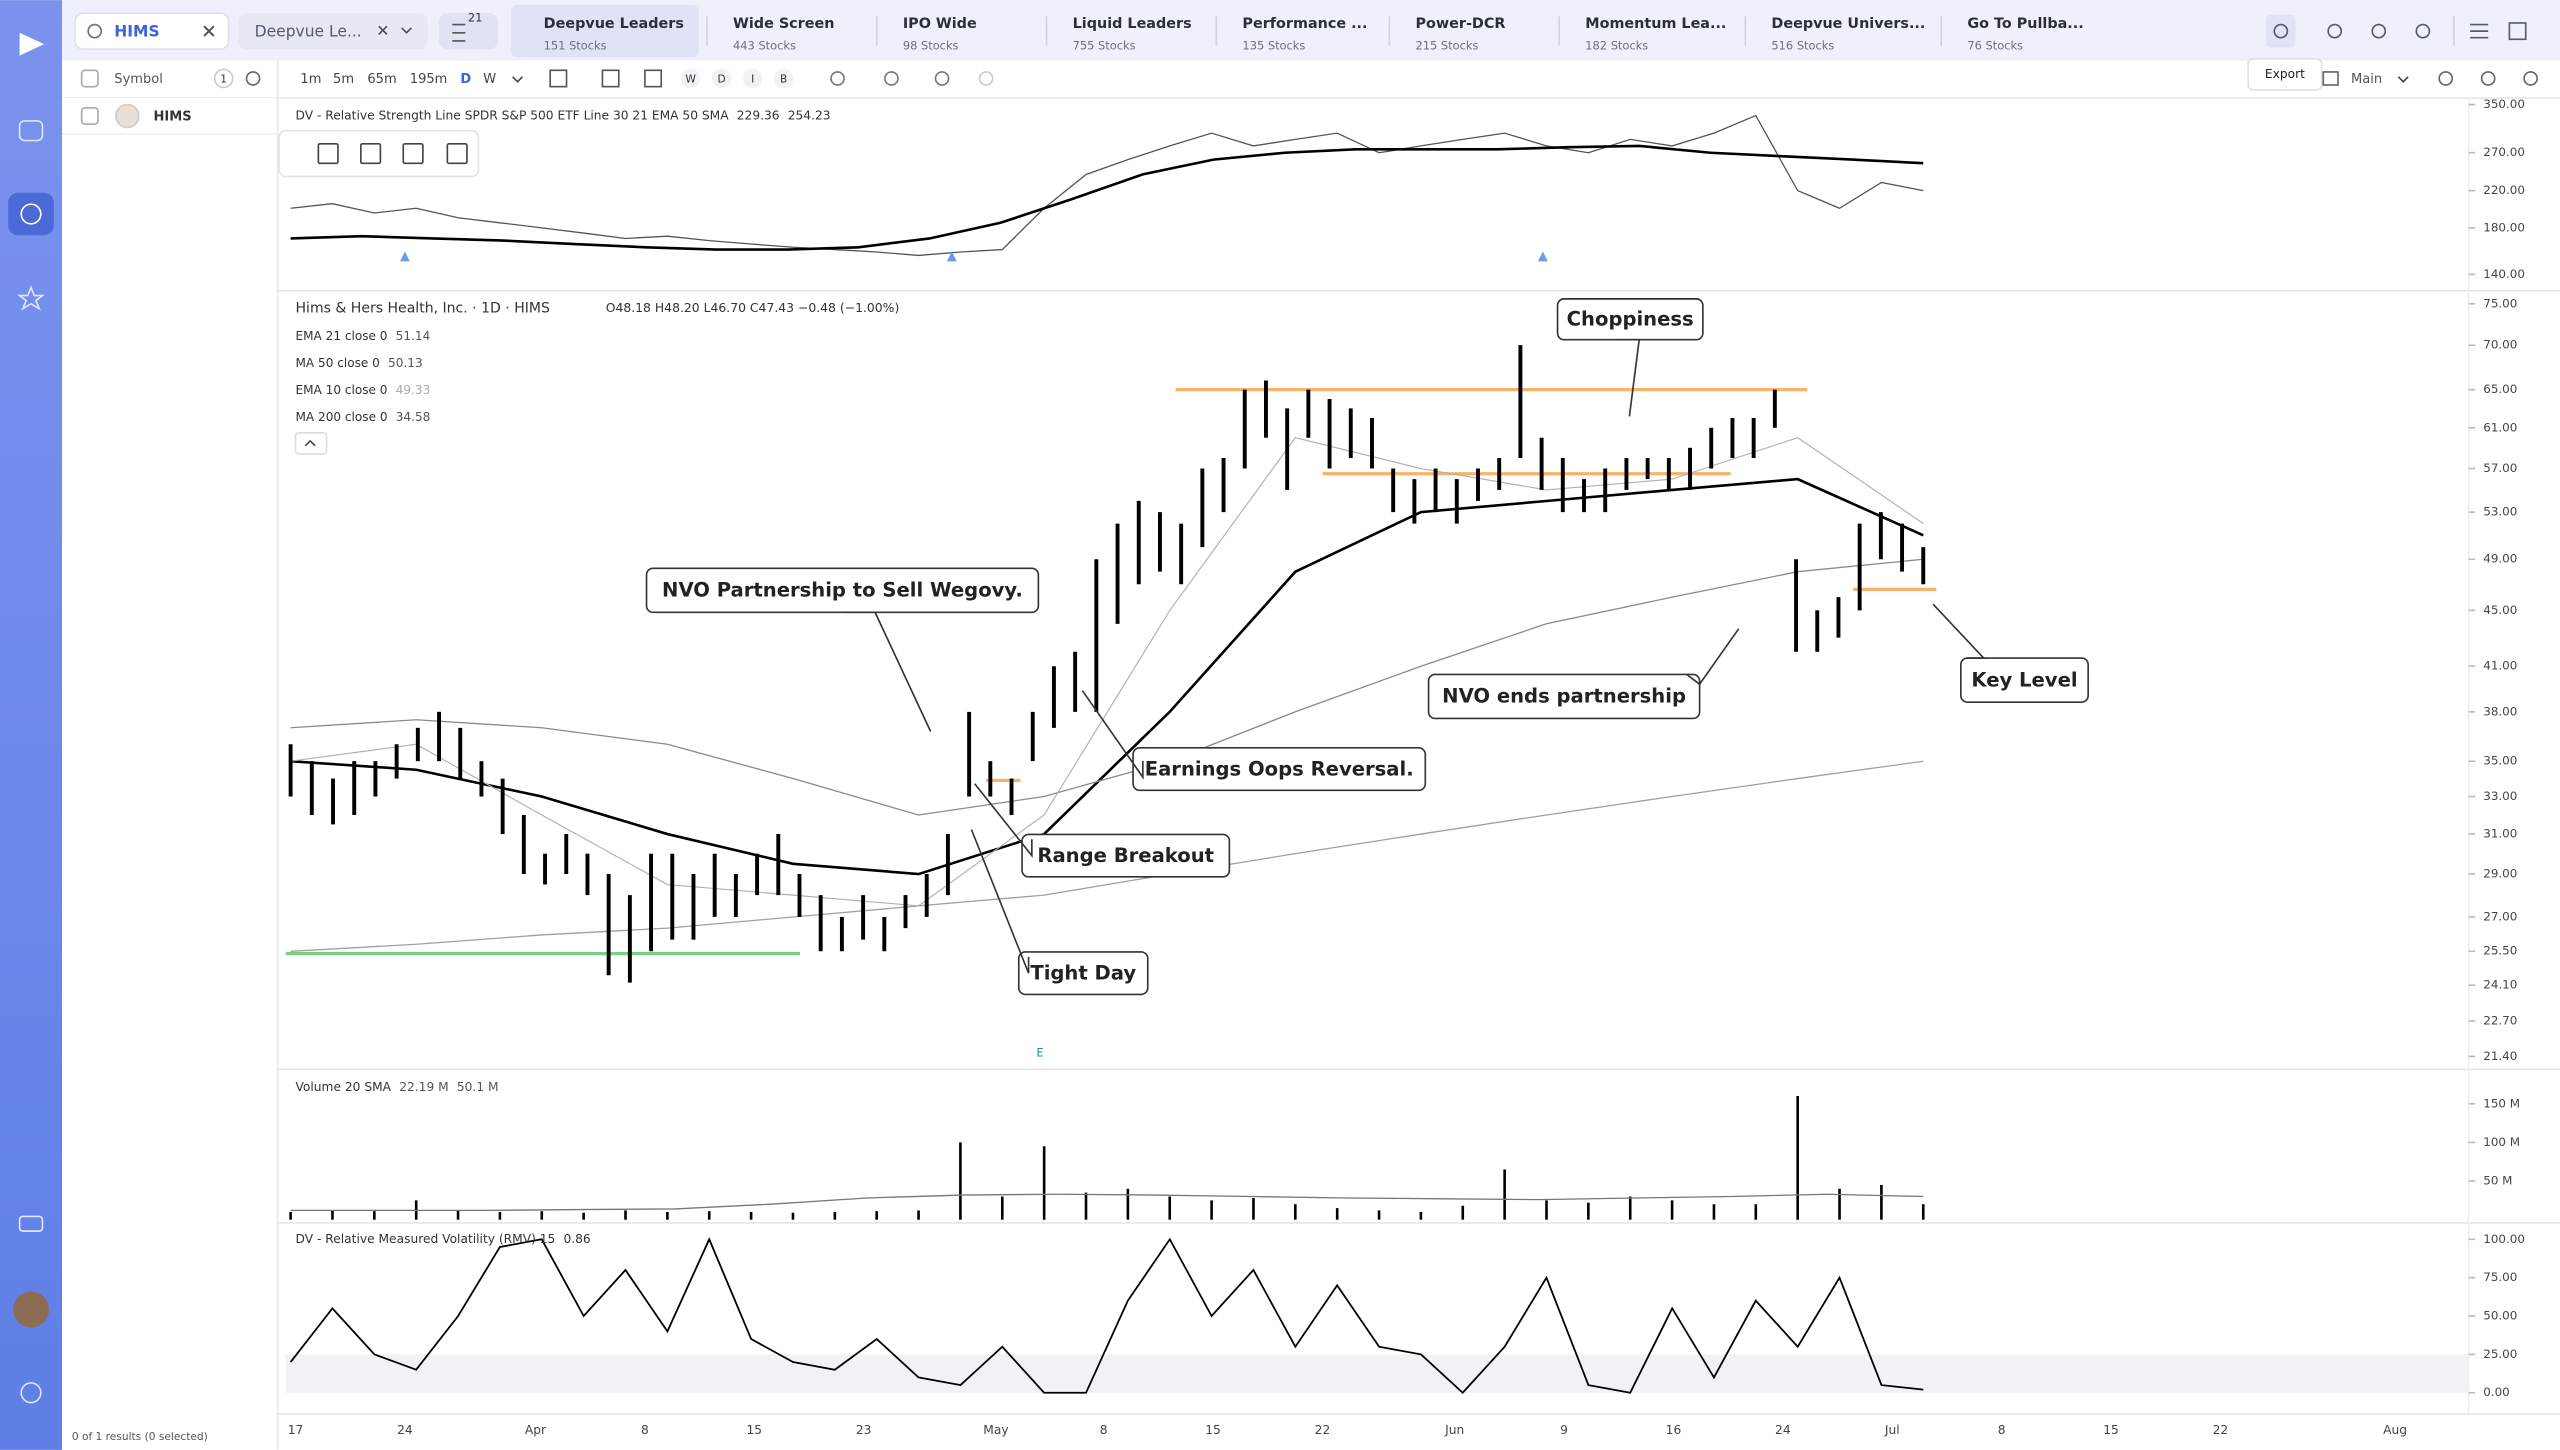 Image resolution: width=2560 pixels, height=1450 pixels. Describe the element at coordinates (2517, 31) in the screenshot. I see `grid-icon` at that location.